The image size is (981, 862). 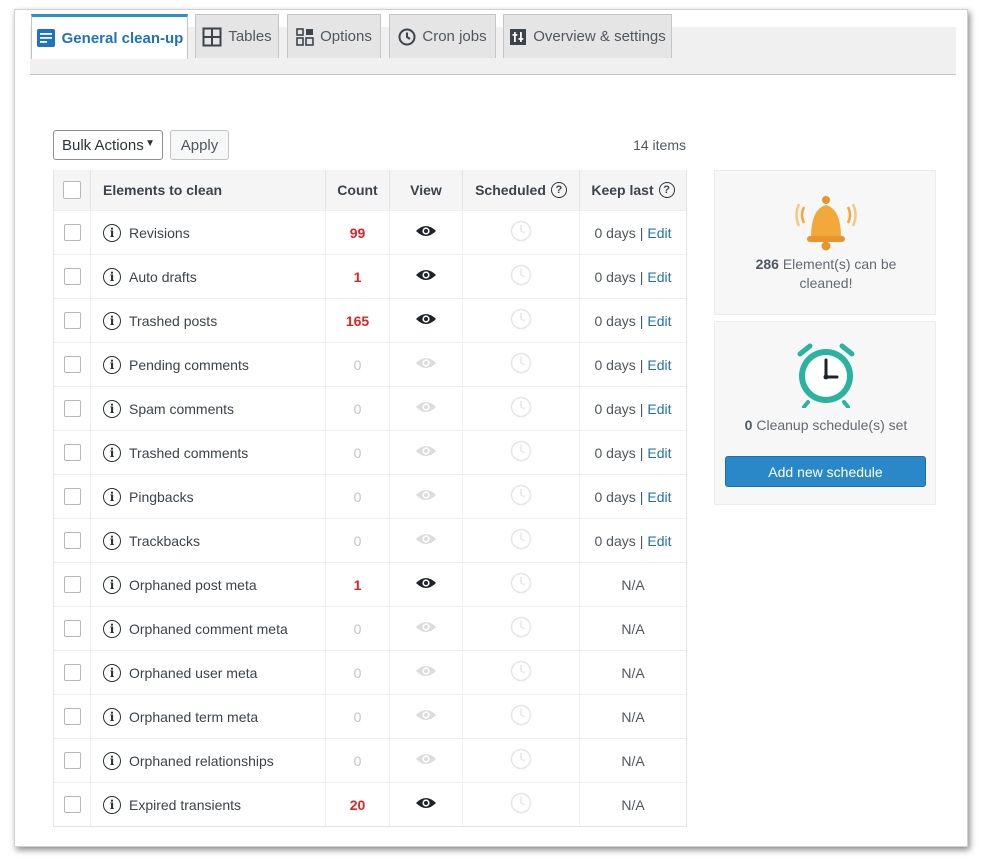 I want to click on tab-overview-settings: Overview & settings, so click(x=587, y=36).